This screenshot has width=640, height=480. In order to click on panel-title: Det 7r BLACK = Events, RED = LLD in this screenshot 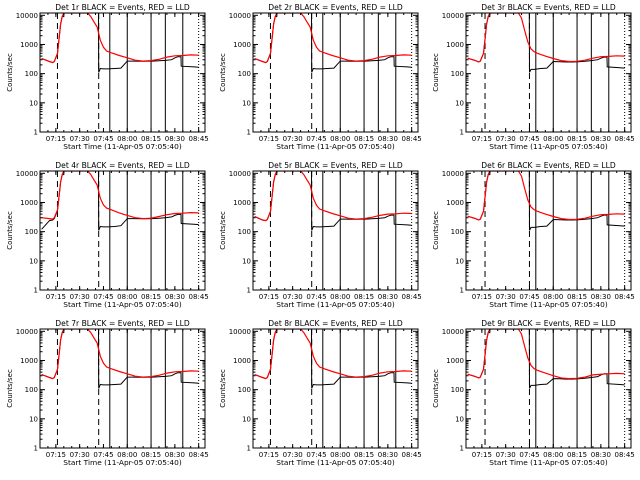, I will do `click(122, 323)`.